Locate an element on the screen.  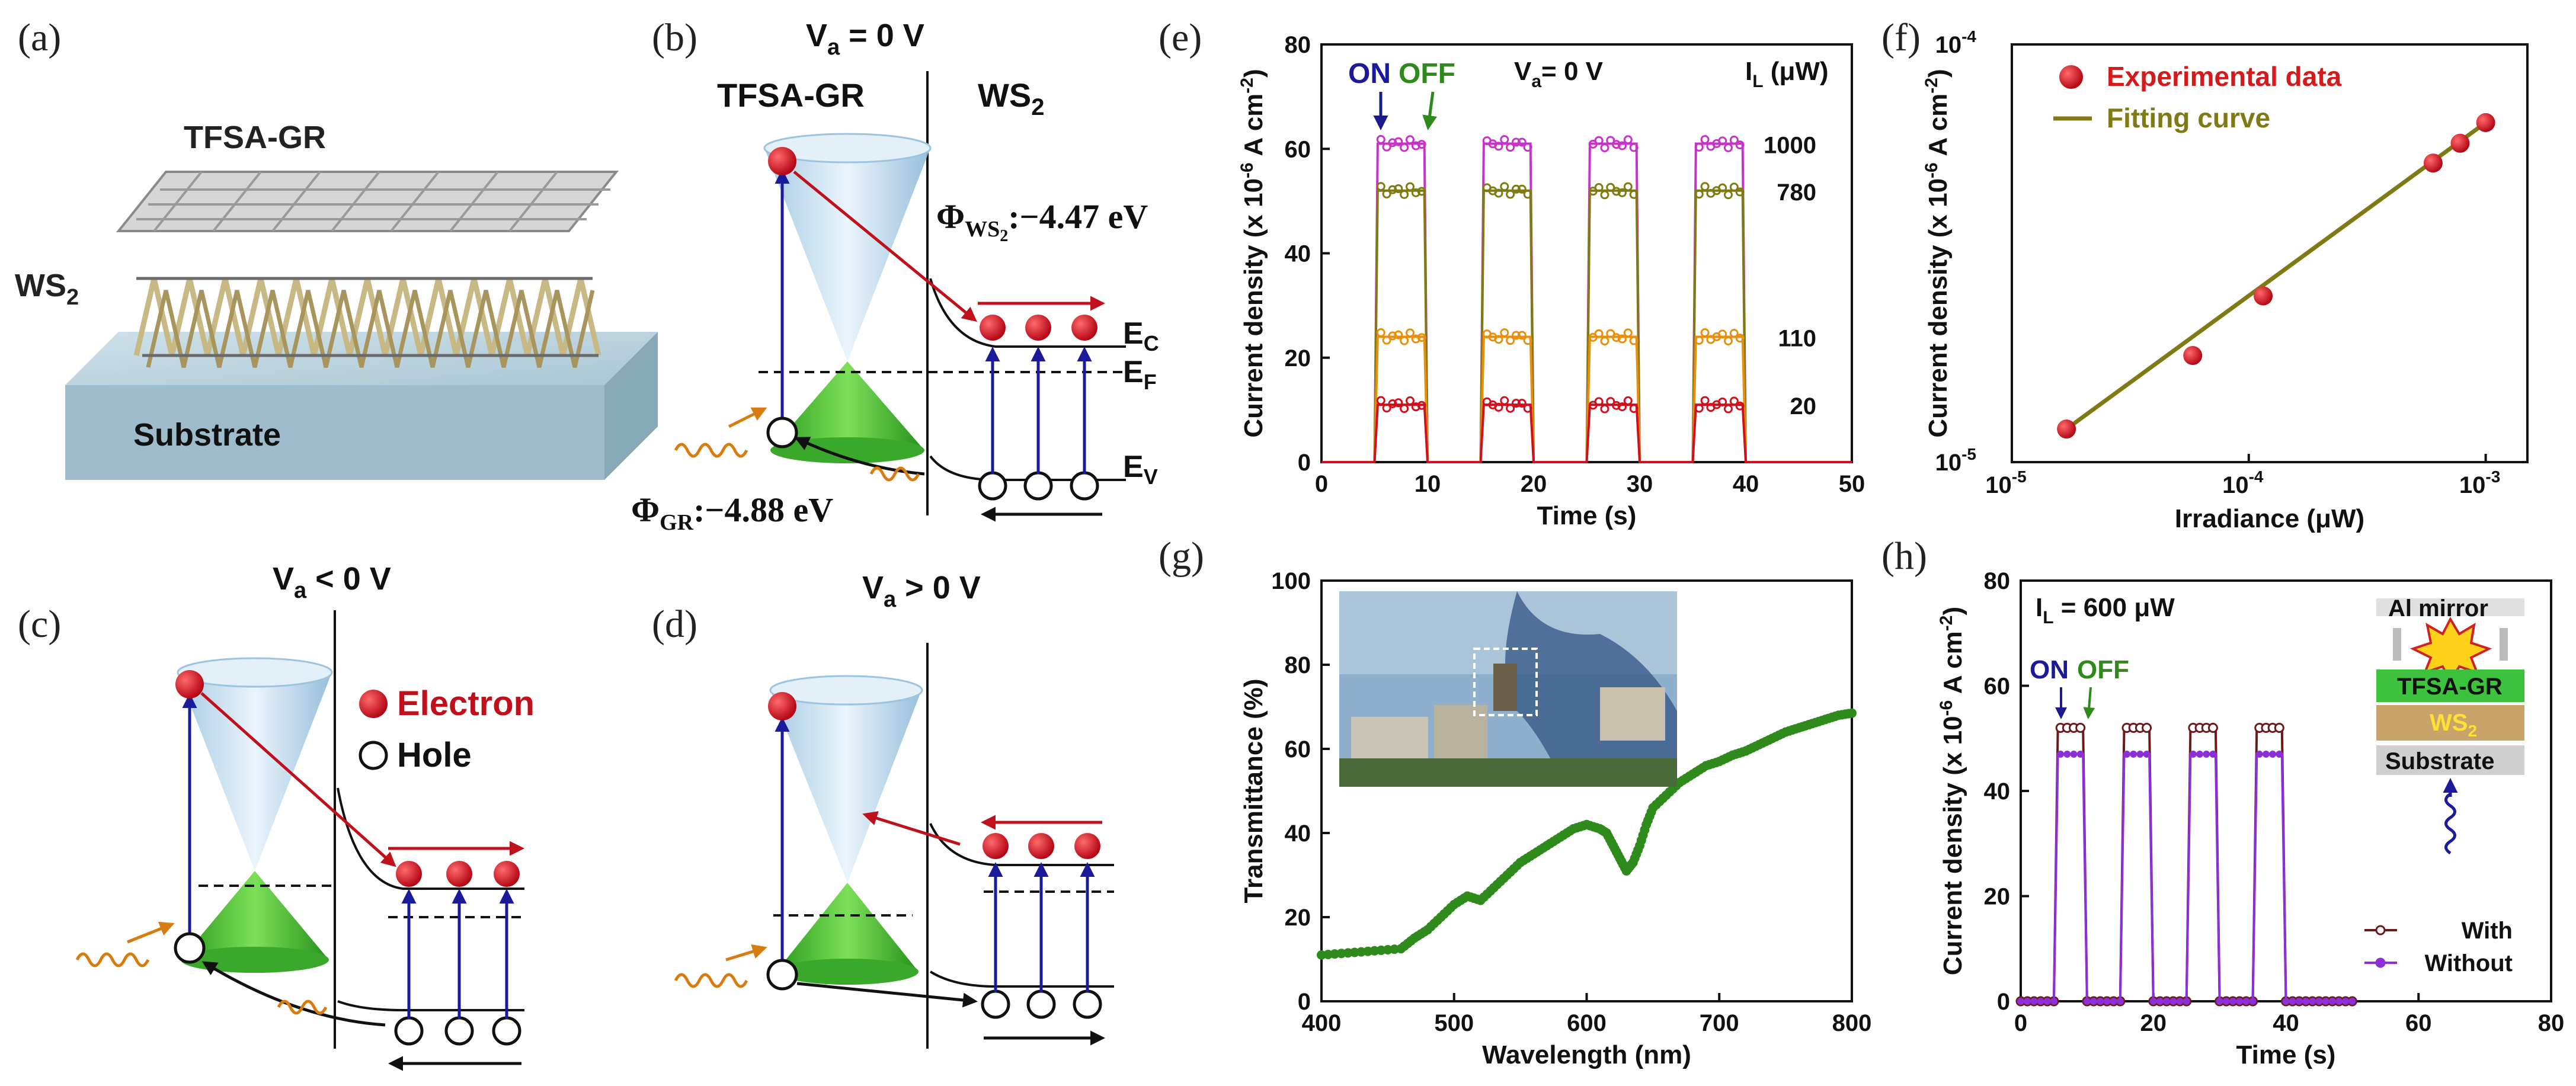
panel-e-series-label: 1000 is located at coordinates (1790, 145).